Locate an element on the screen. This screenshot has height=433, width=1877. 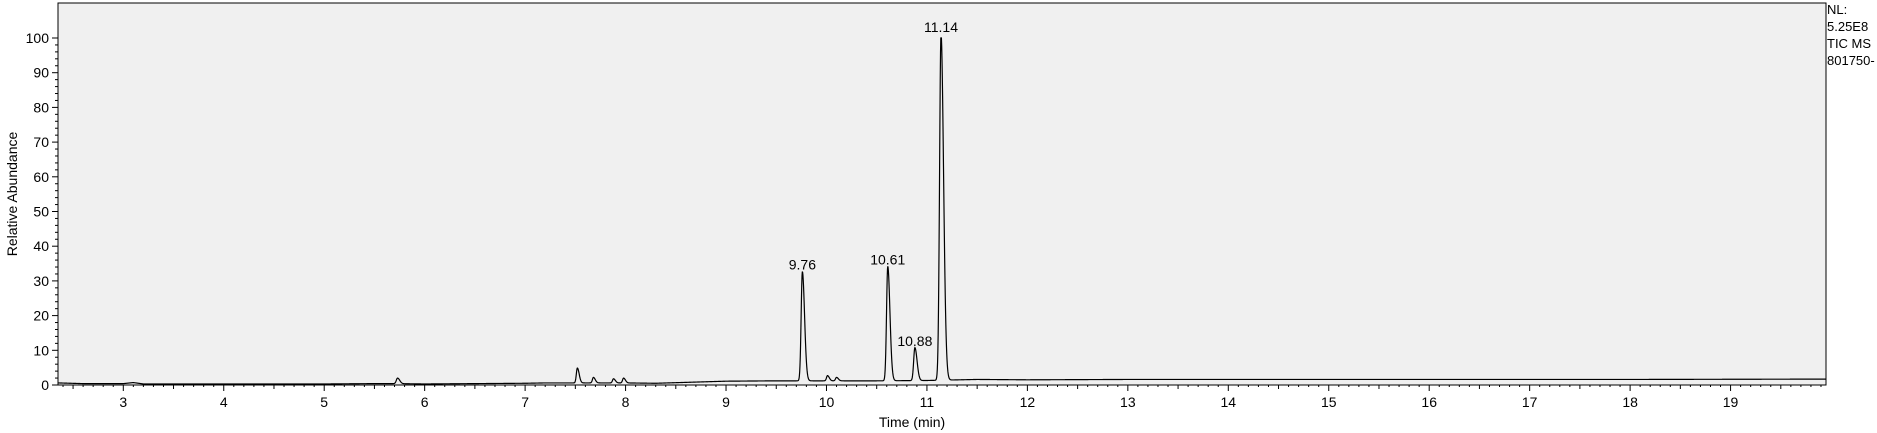
y-tick-label: 60 is located at coordinates (41, 177).